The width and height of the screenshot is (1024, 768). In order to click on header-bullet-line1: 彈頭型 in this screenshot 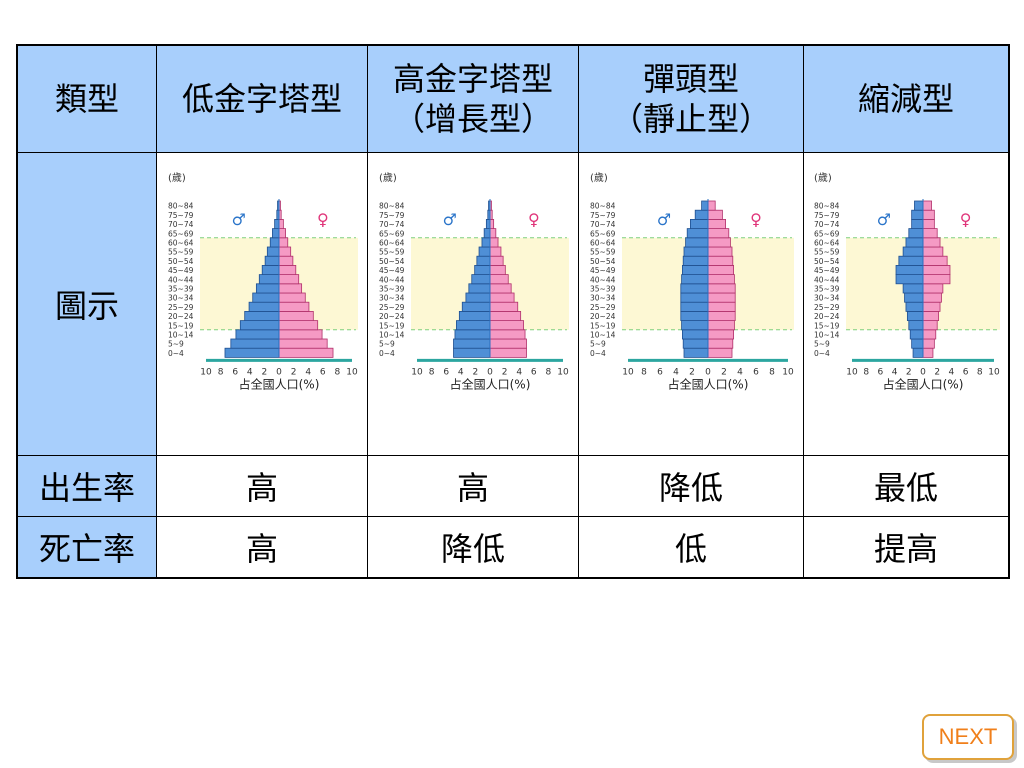, I will do `click(690, 79)`.